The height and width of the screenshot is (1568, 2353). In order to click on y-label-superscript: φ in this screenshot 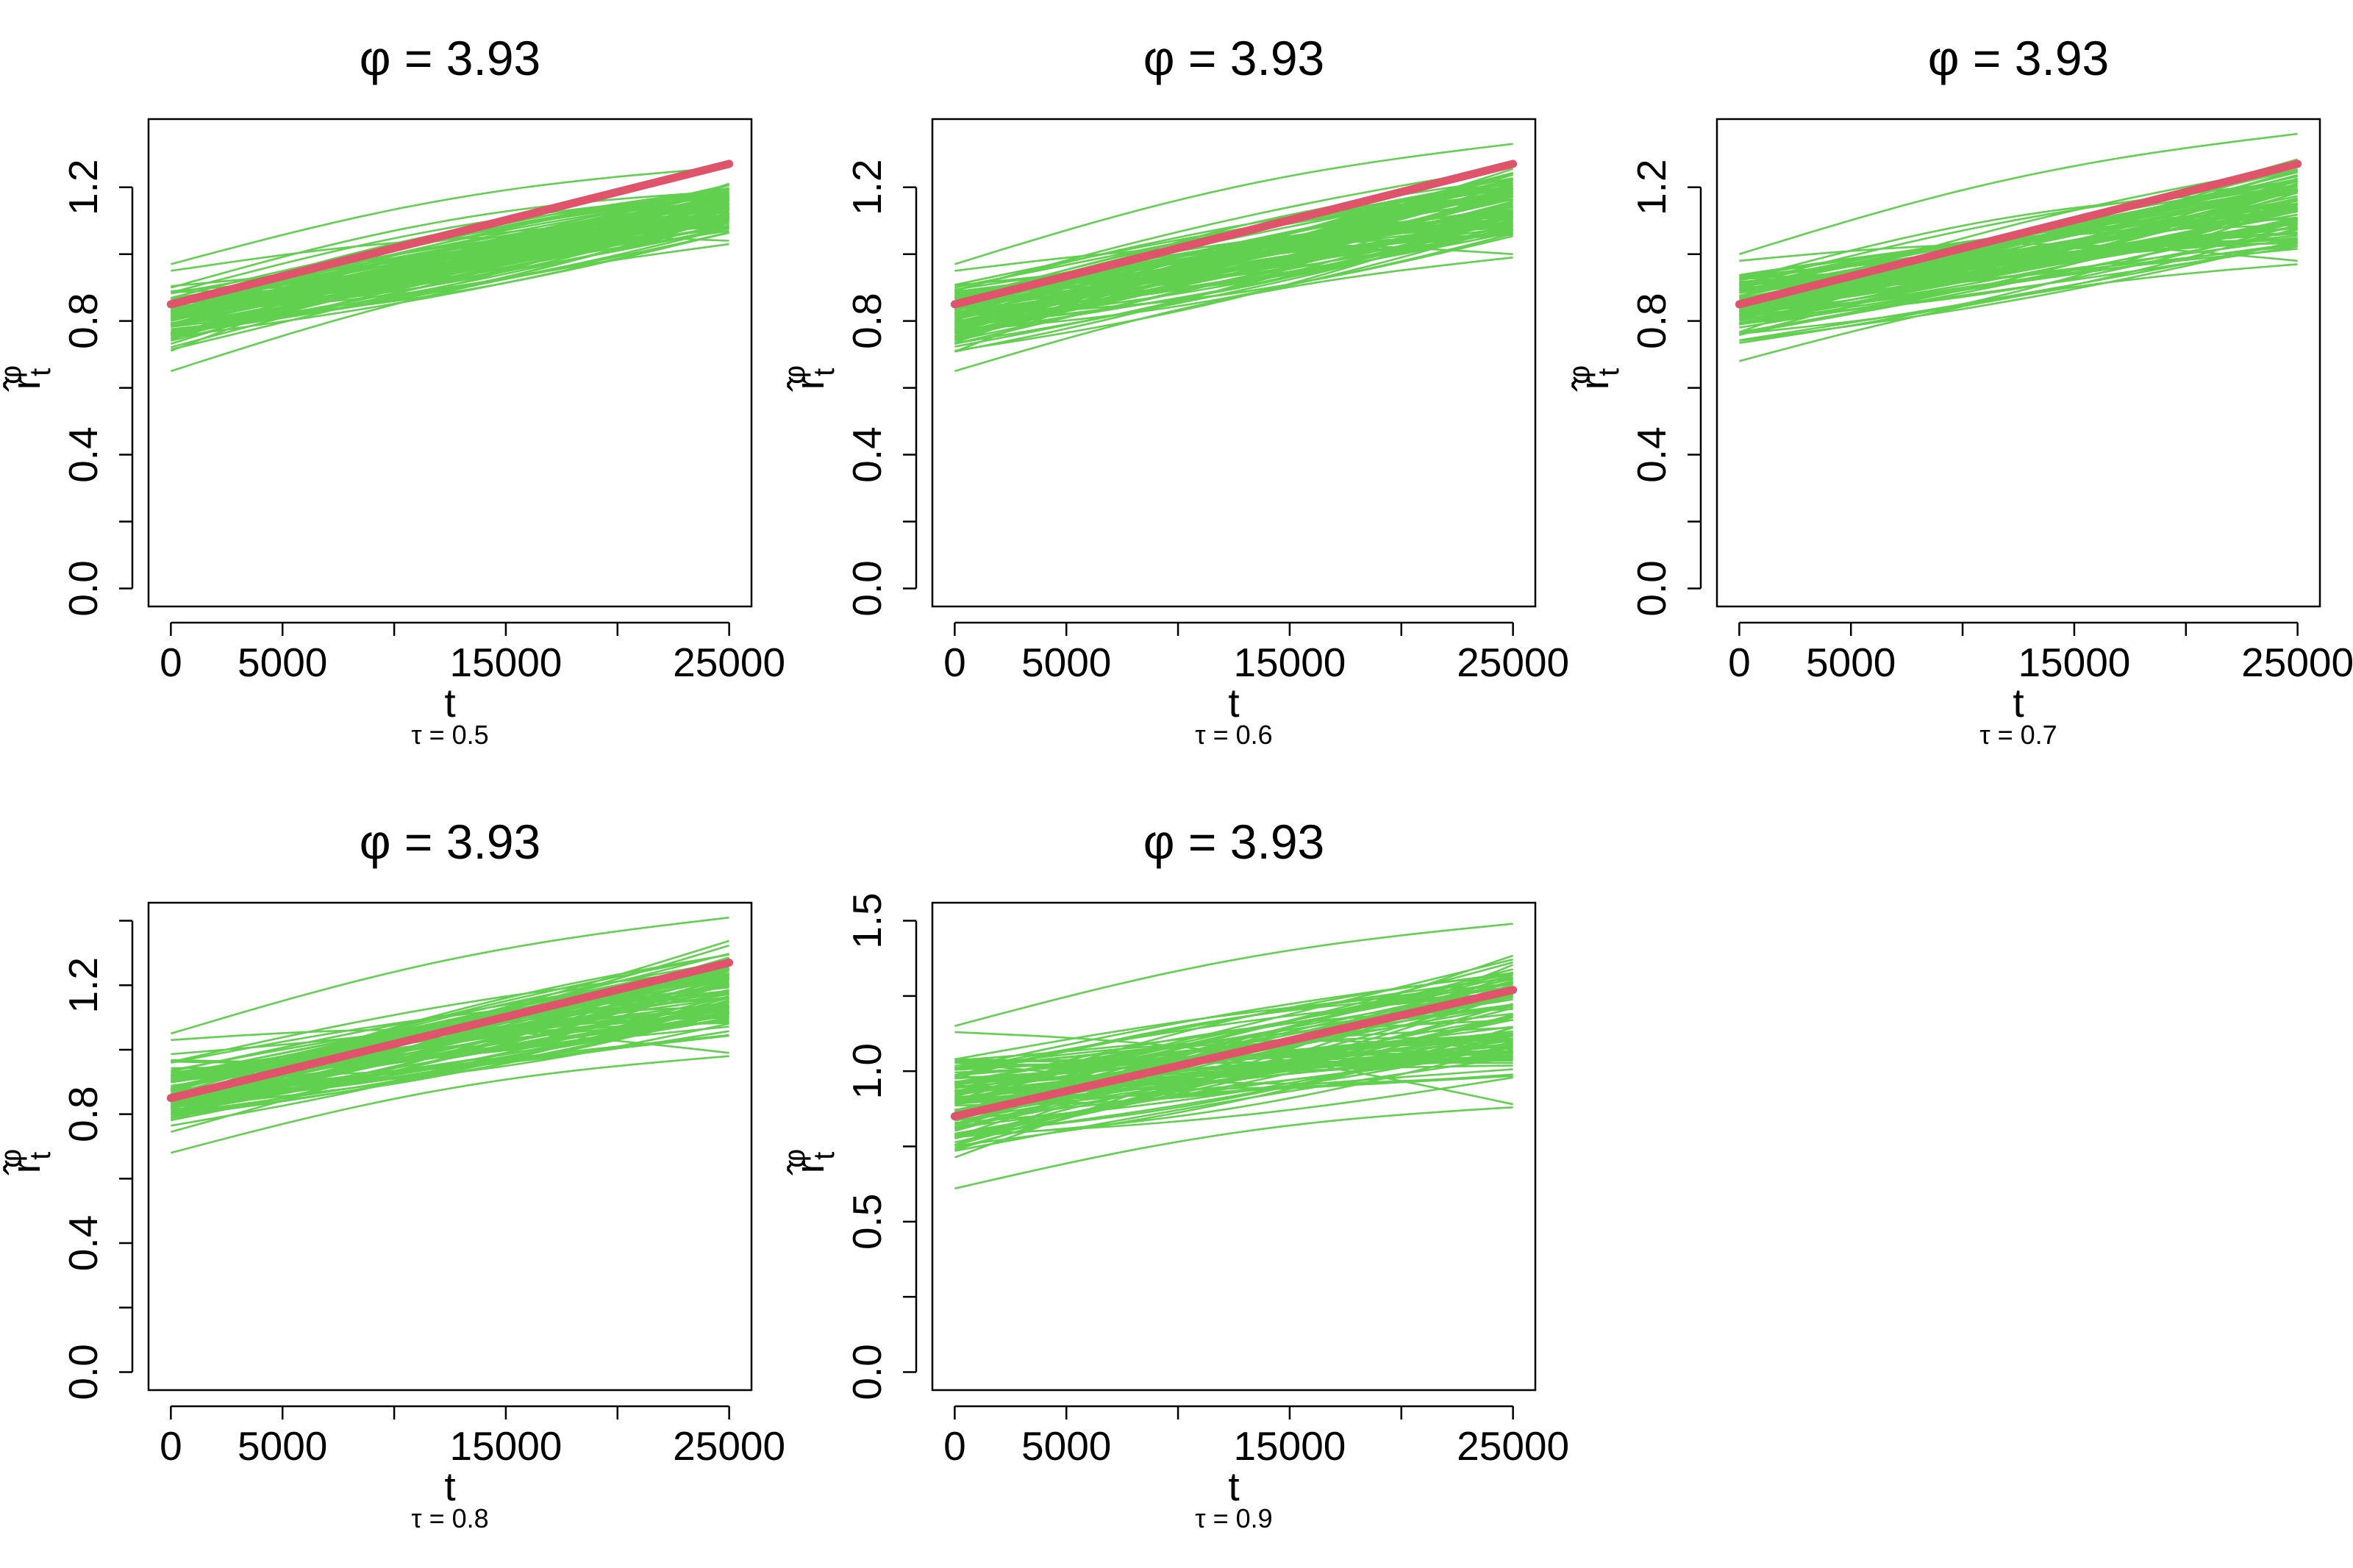, I will do `click(795, 374)`.